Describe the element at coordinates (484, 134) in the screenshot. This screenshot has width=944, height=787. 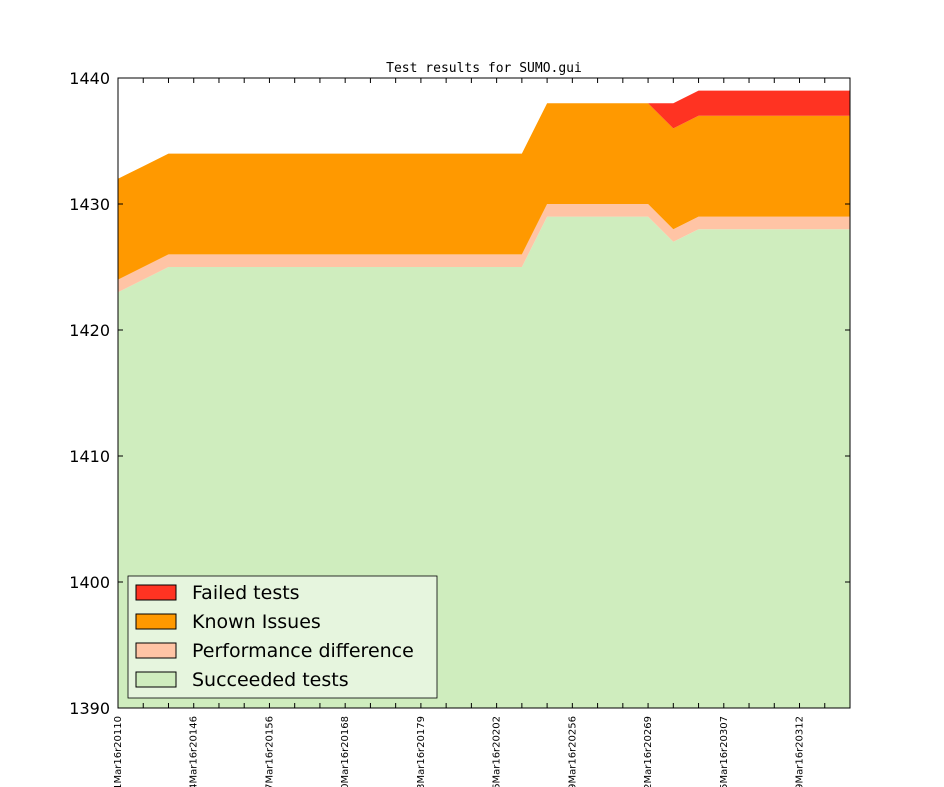
I see `area-failed-tests` at that location.